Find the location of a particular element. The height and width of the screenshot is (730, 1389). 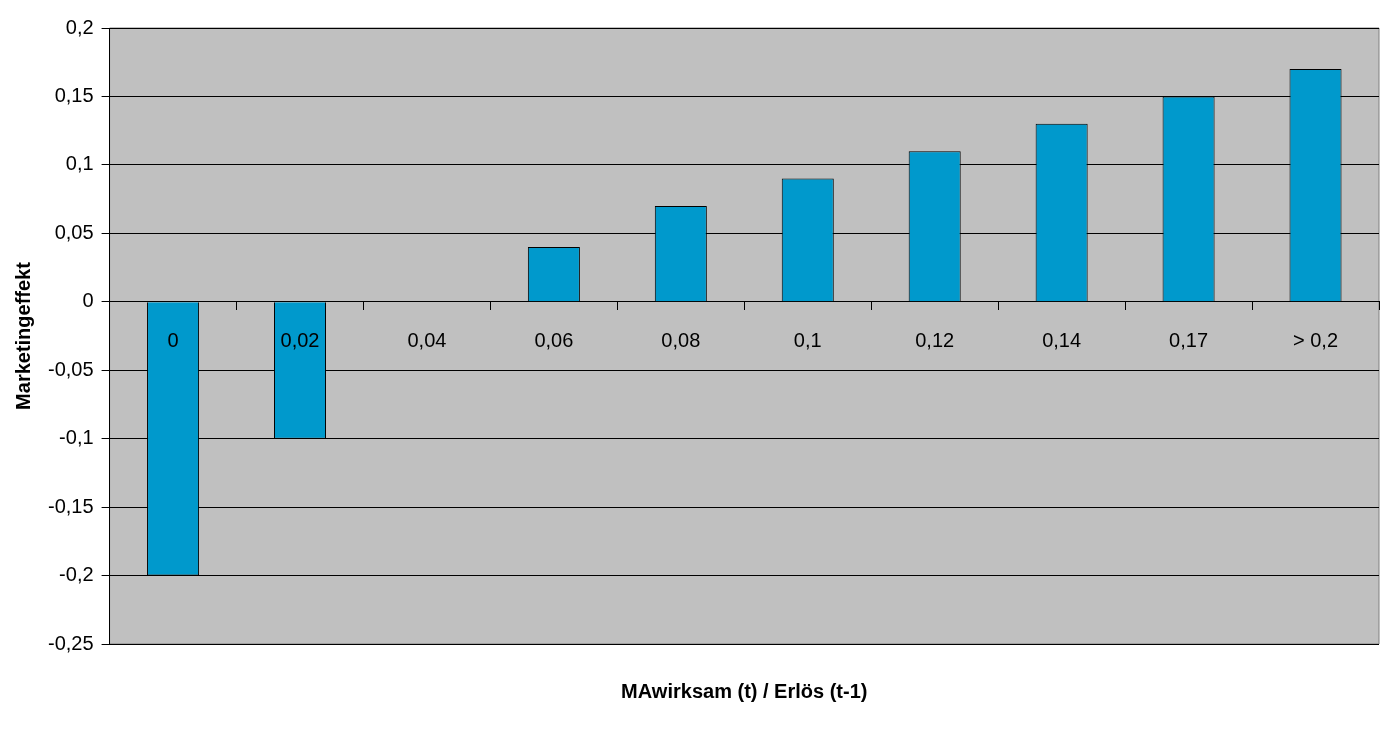

x-tick-label: 0,08 is located at coordinates (681, 340).